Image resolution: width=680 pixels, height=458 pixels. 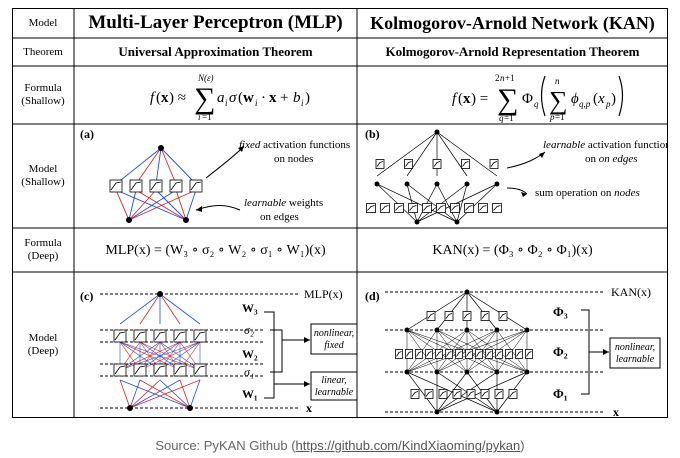 I want to click on mlp-deep-network, so click(x=160, y=351).